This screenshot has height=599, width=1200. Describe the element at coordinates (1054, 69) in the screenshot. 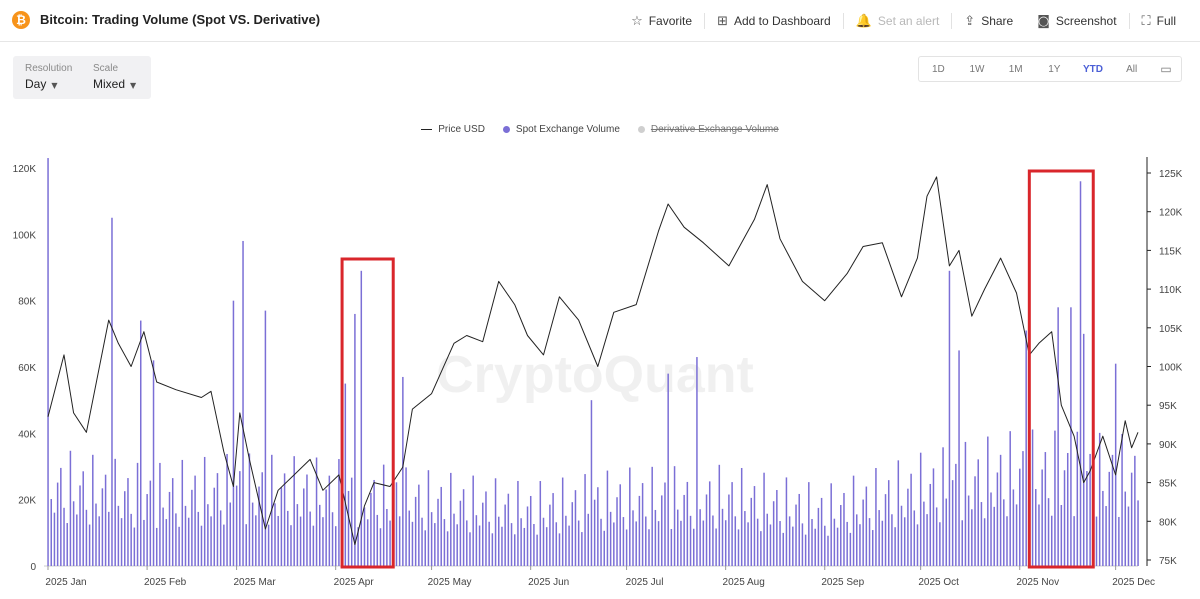

I see `range-1y-button: 1Y` at that location.